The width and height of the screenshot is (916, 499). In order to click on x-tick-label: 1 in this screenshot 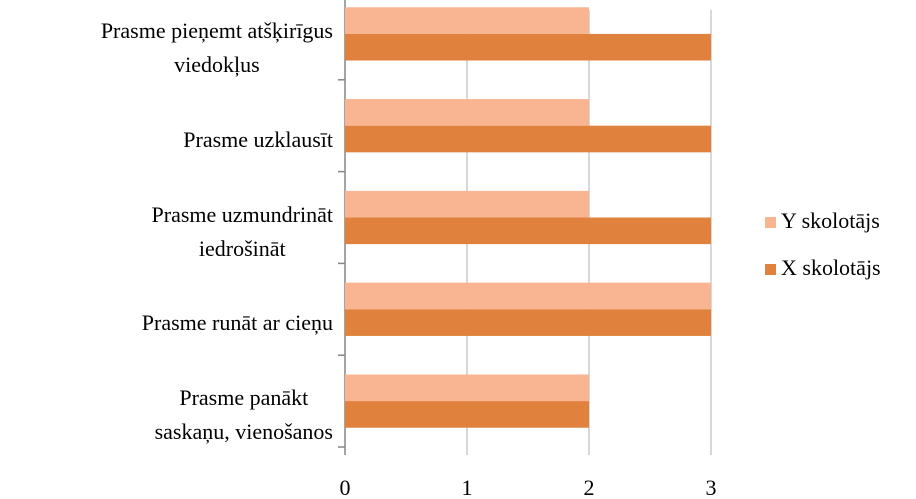, I will do `click(467, 487)`.